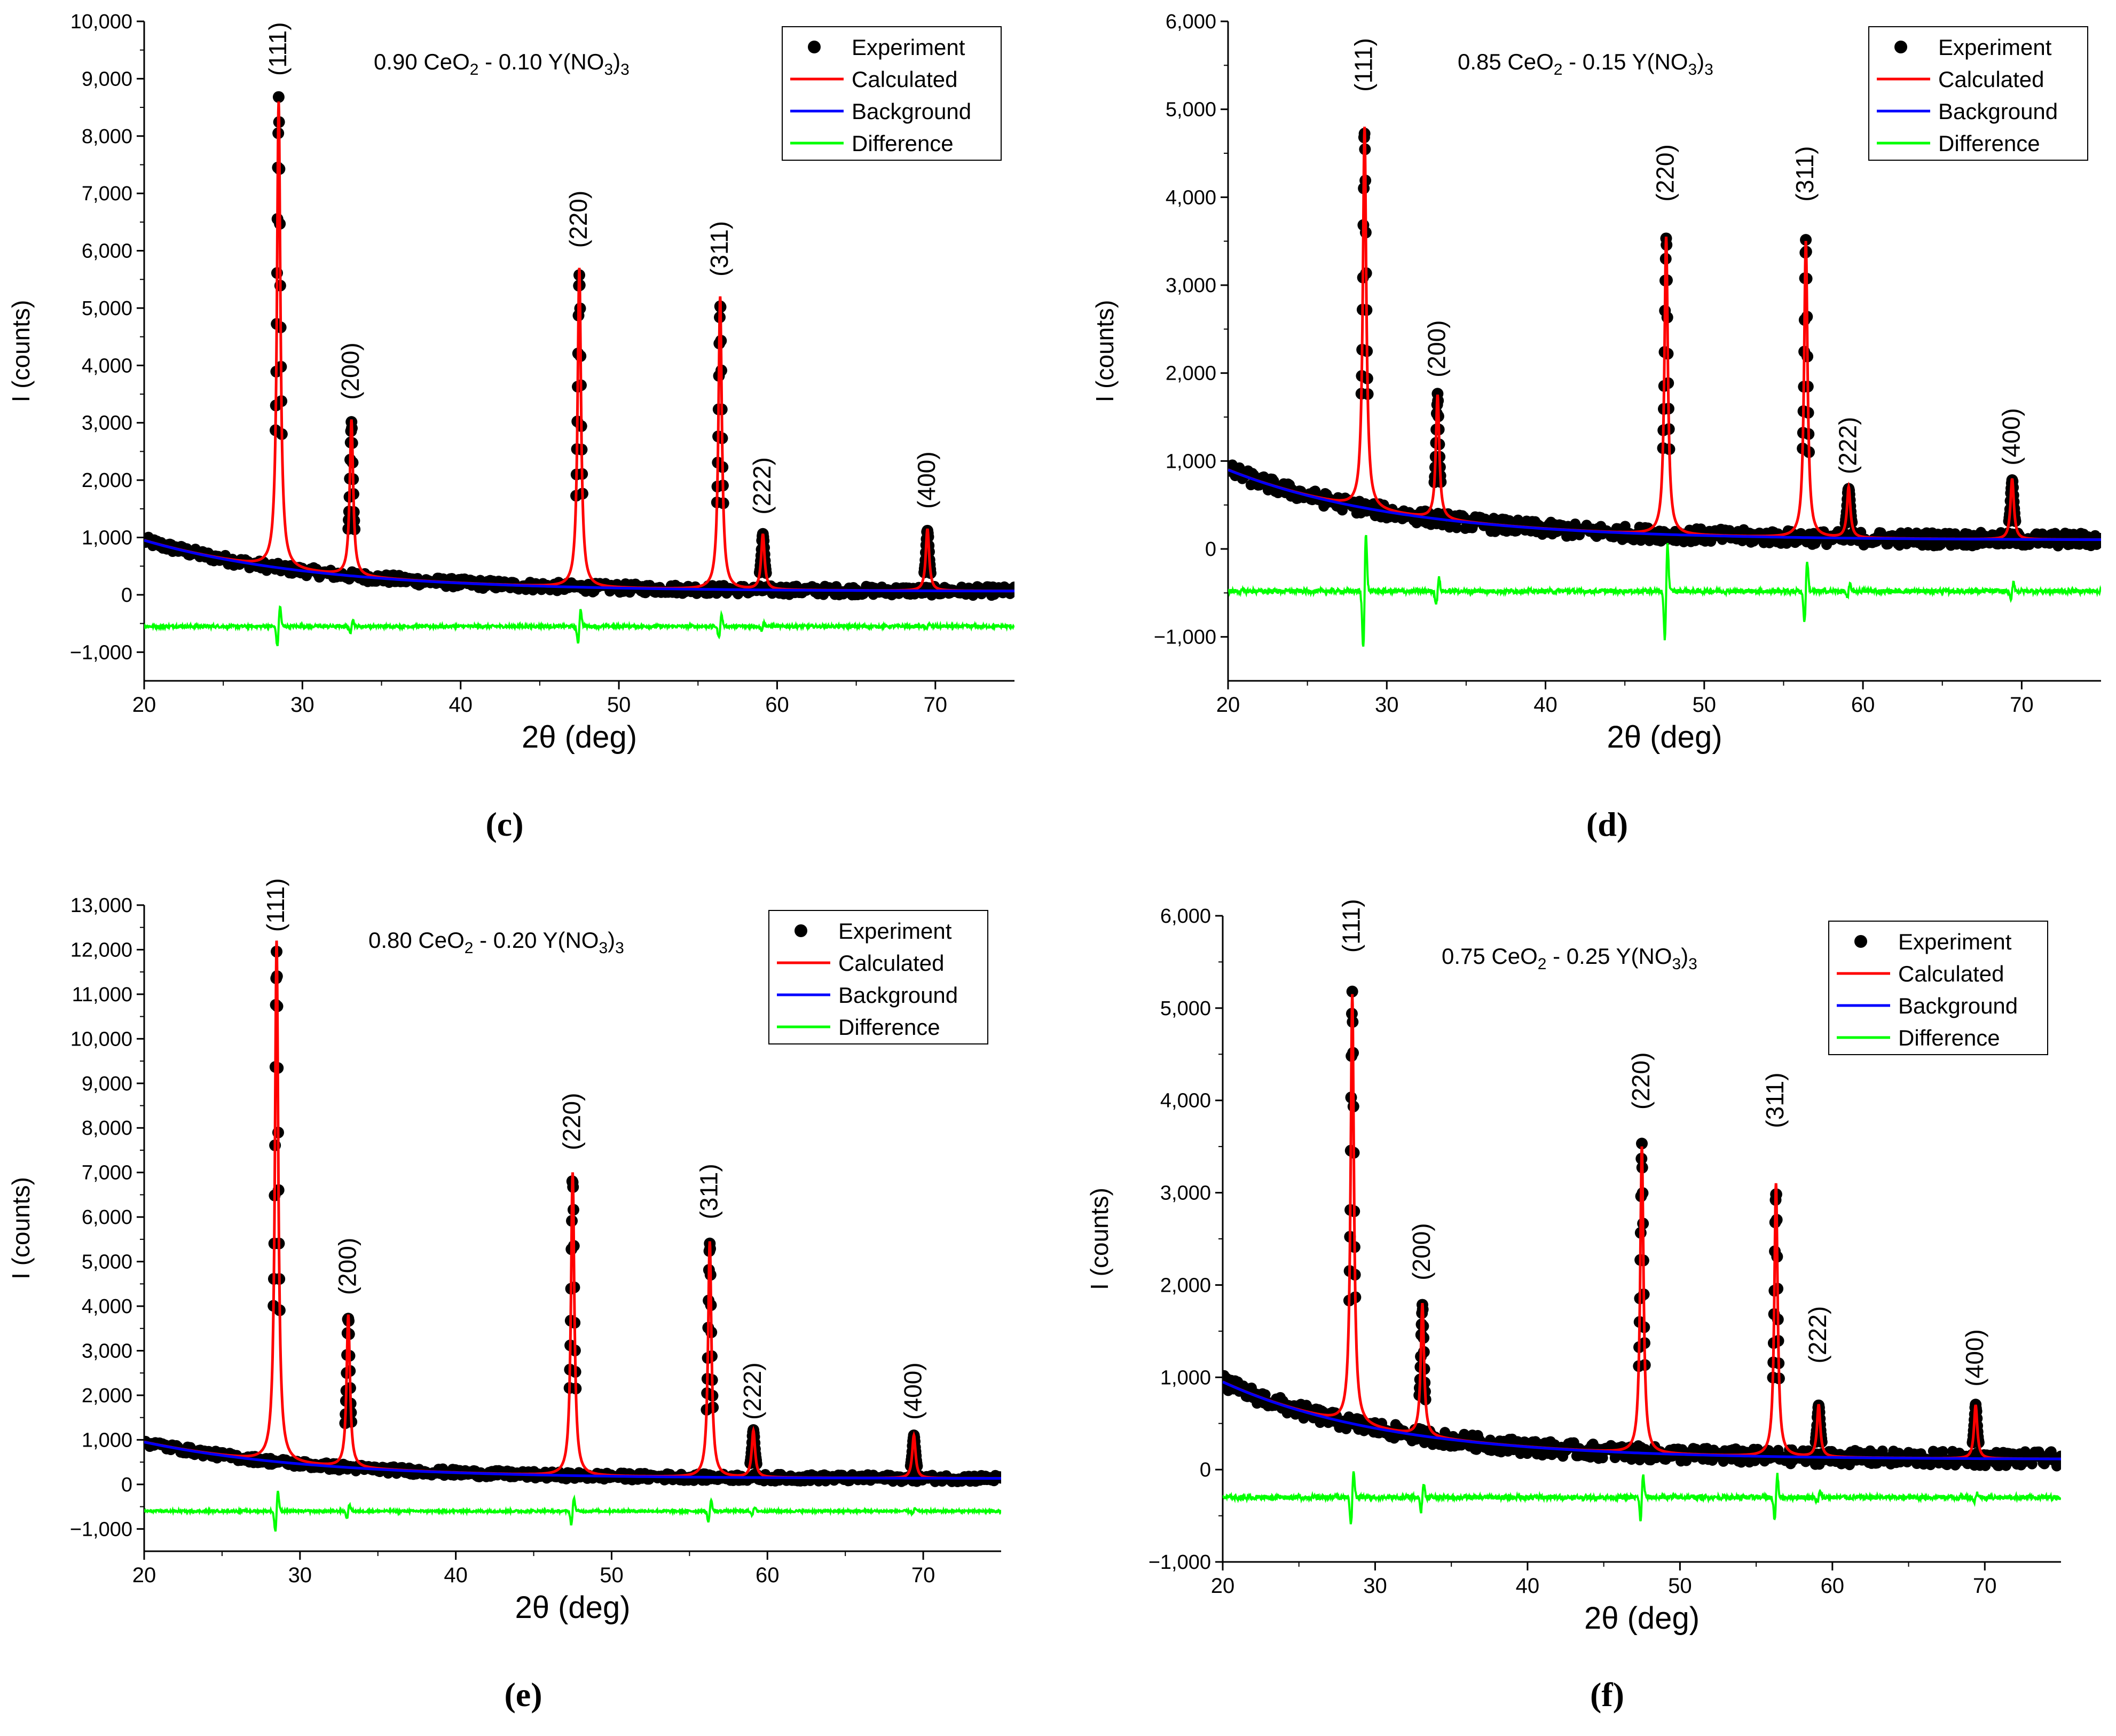 The height and width of the screenshot is (1736, 2116). Describe the element at coordinates (1705, 705) in the screenshot. I see `x-tick-label: 50` at that location.